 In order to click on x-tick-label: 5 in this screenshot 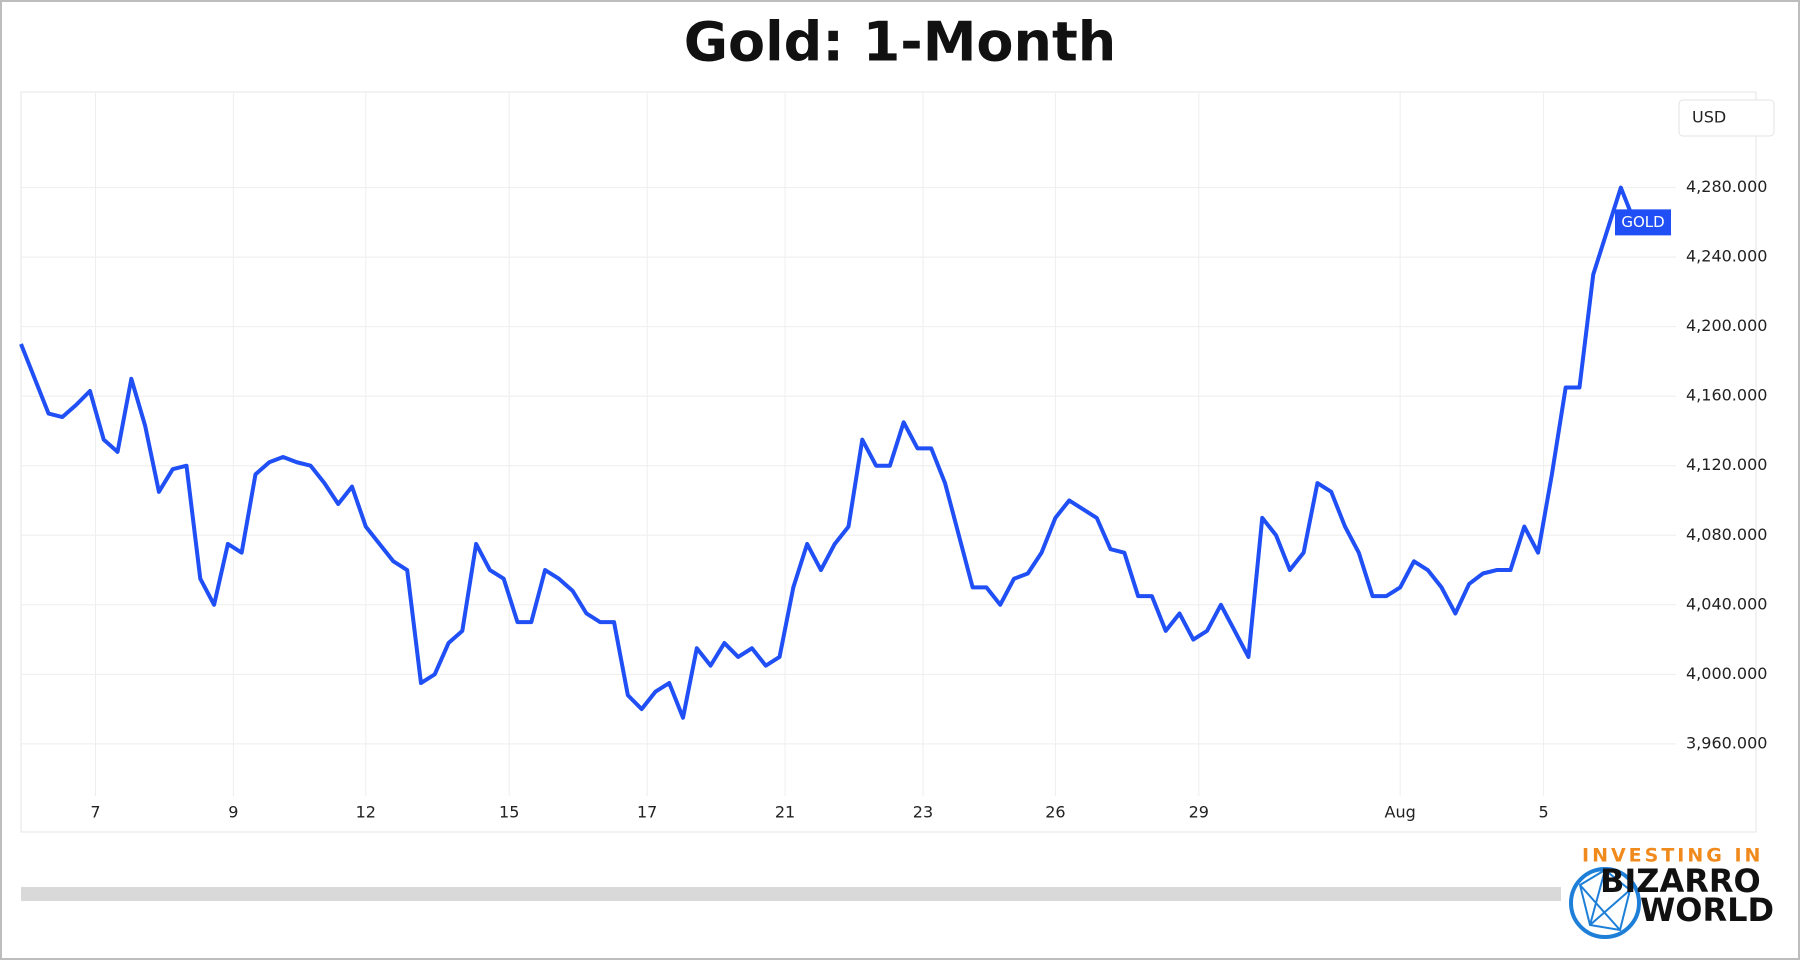, I will do `click(1544, 812)`.